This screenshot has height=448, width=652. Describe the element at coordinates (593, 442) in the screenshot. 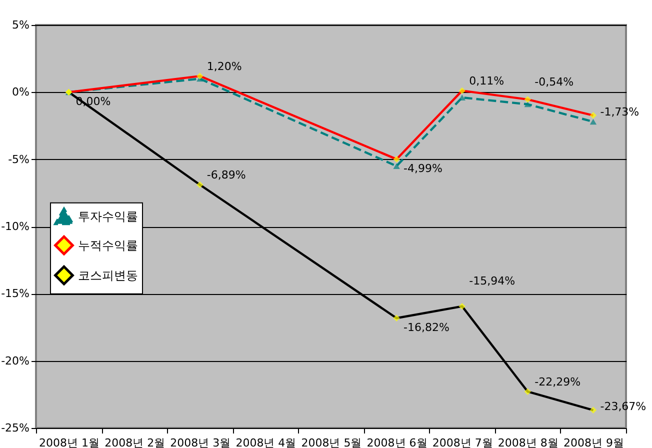

I see `x-tick-label: 2008년 9월` at that location.